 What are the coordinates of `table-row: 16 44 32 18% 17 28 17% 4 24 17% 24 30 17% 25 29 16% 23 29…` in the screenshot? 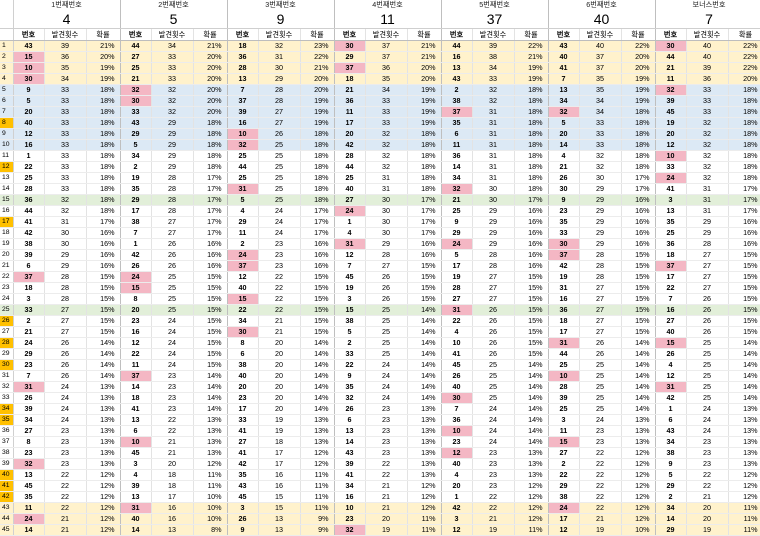 It's located at (380, 211).